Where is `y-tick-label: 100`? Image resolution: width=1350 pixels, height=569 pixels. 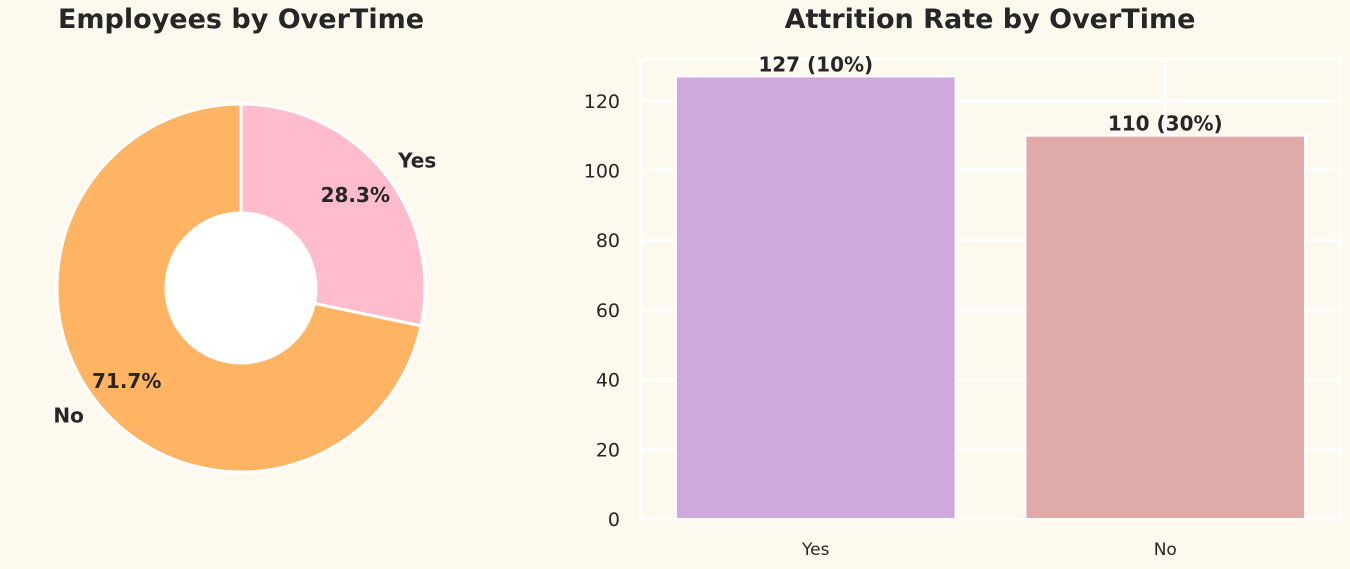 y-tick-label: 100 is located at coordinates (602, 172).